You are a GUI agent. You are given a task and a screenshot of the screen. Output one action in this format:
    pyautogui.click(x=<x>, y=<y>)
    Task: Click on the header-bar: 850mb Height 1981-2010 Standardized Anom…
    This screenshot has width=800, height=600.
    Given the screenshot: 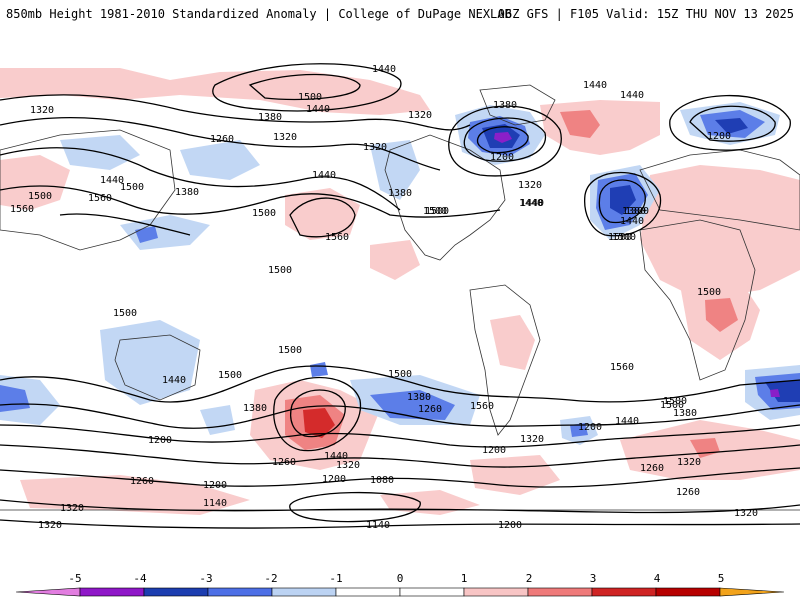 What is the action you would take?
    pyautogui.click(x=400, y=17)
    